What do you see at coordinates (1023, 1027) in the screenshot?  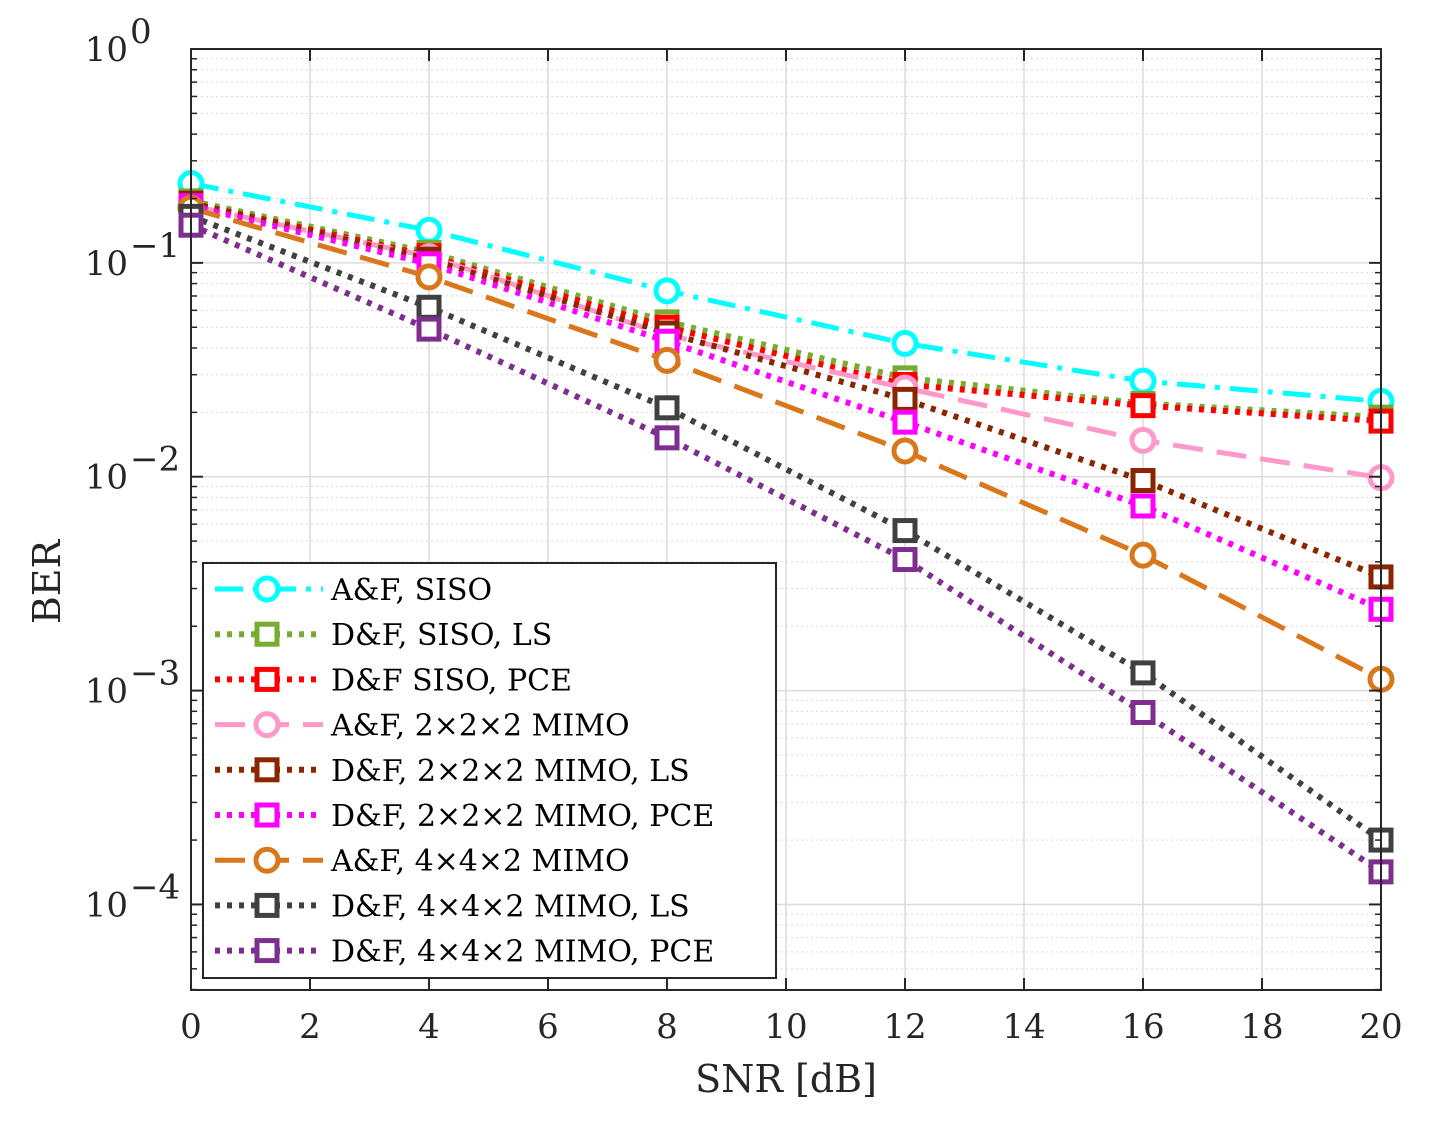 I see `x-tick-label: 14` at bounding box center [1023, 1027].